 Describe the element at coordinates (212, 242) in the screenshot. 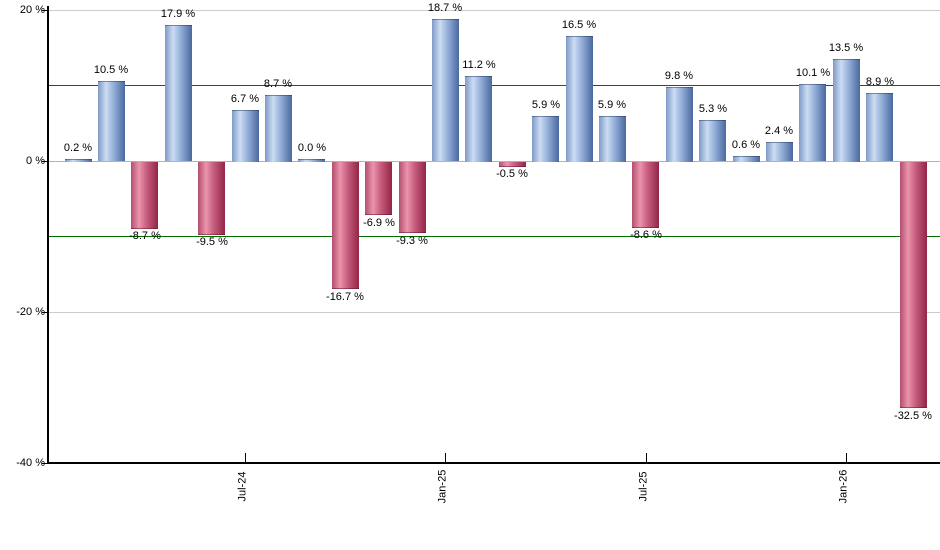

I see `bar-value-label: -9.5 %` at that location.